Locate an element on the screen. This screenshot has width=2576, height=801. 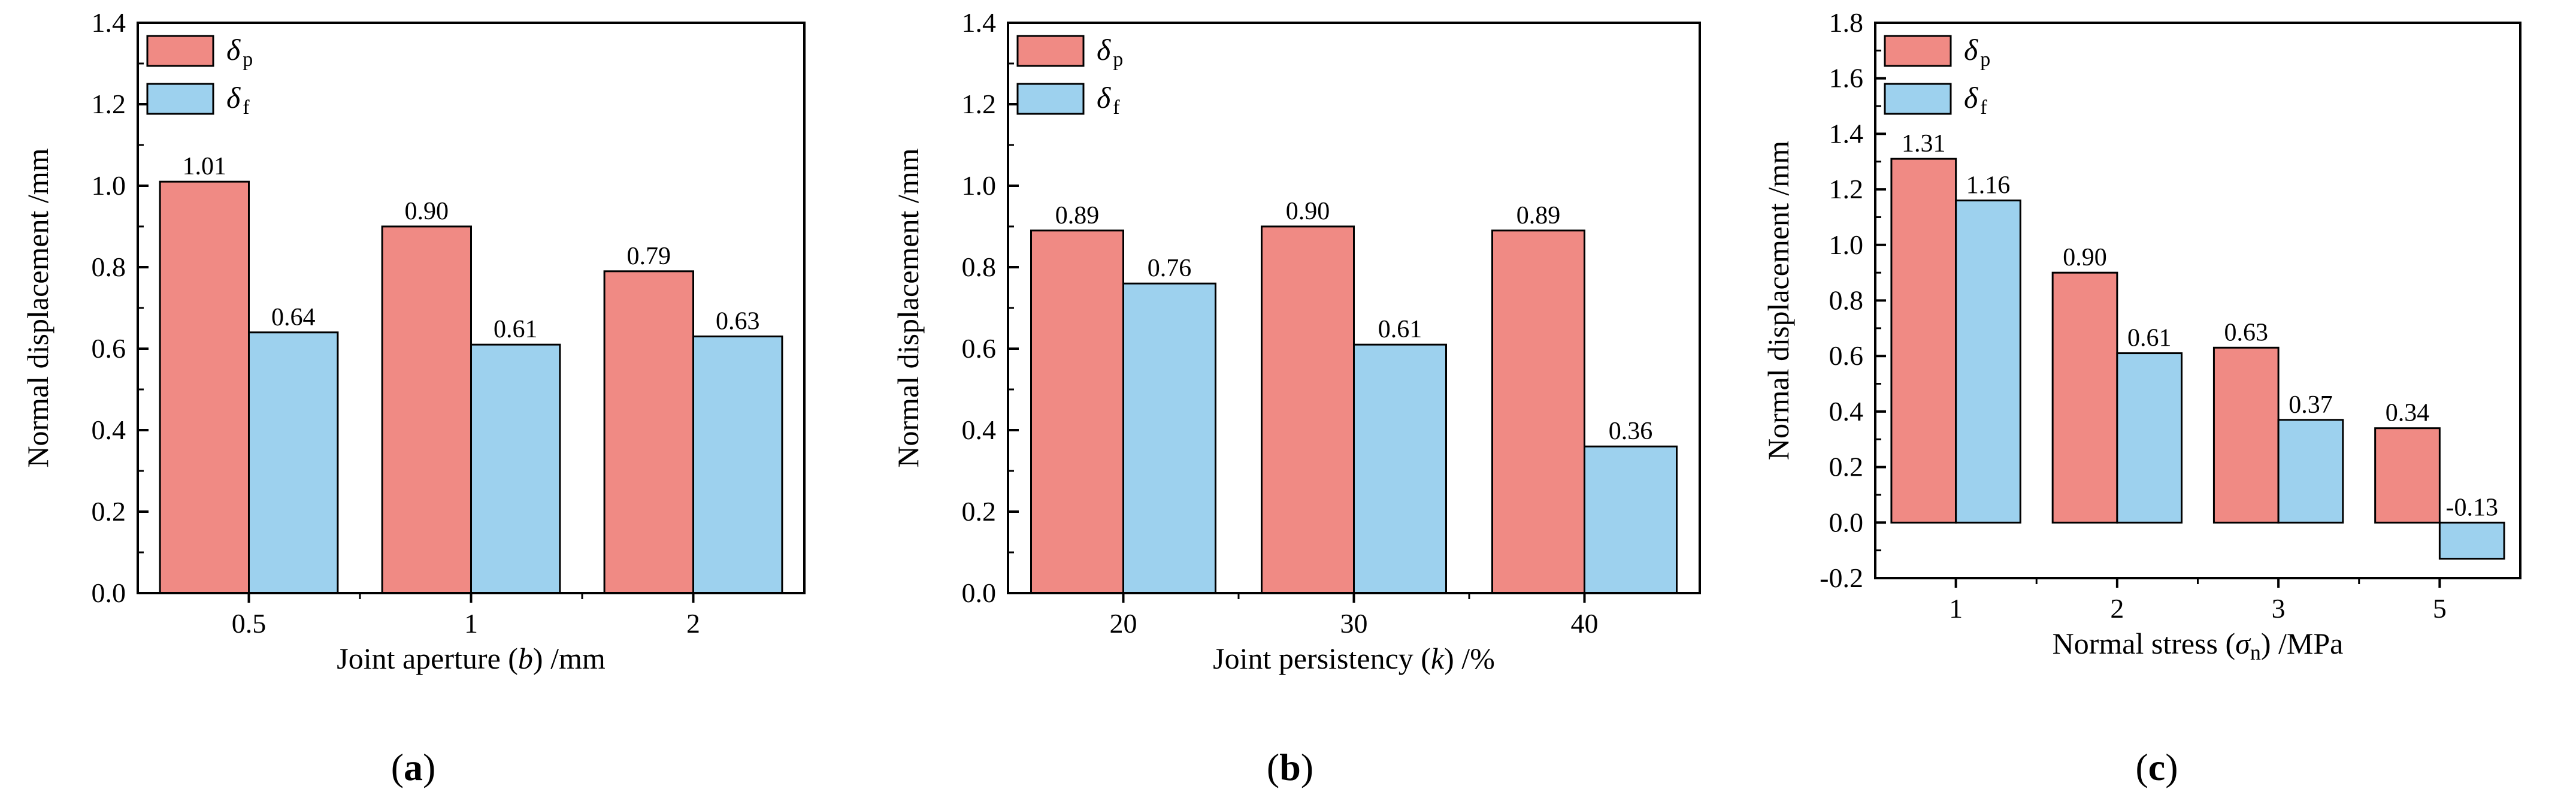
panel-a-y-tick-label: 1.4 is located at coordinates (109, 23).